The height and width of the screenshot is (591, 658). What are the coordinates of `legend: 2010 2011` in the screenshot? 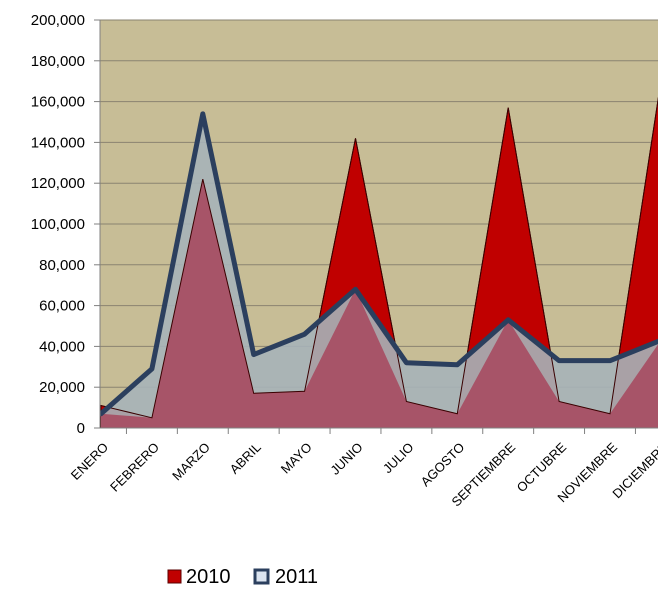 It's located at (242, 577).